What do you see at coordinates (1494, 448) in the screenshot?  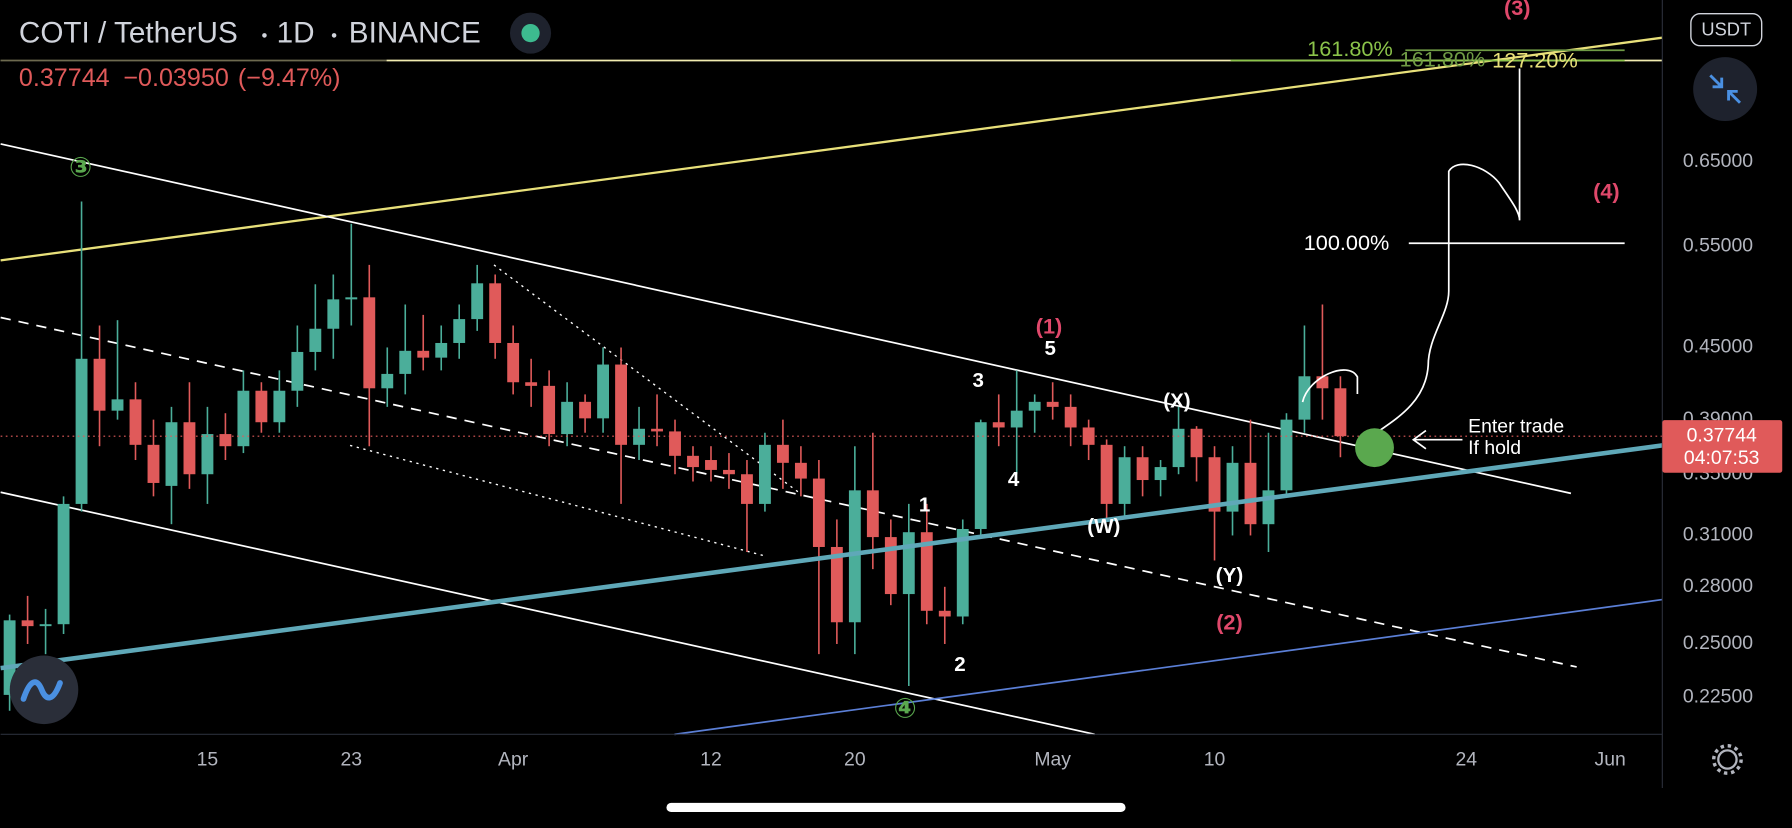 I see `annotation: If hold` at bounding box center [1494, 448].